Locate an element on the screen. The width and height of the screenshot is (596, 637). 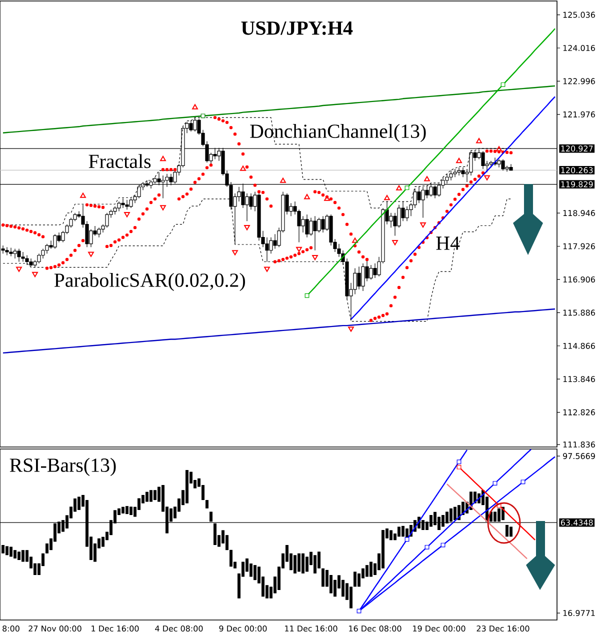
annotation: Fractals is located at coordinates (119, 161).